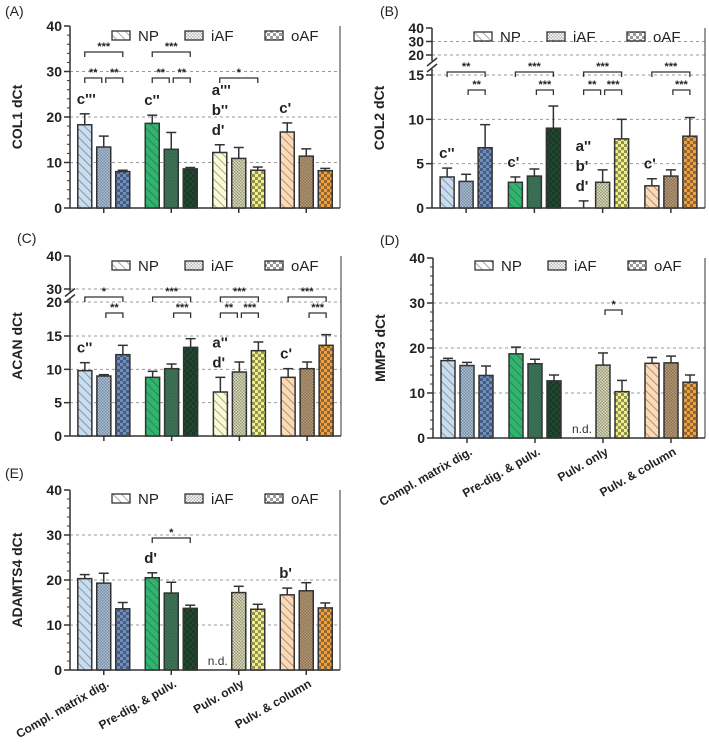 This screenshot has height=748, width=709. I want to click on panel-label: (A), so click(14, 11).